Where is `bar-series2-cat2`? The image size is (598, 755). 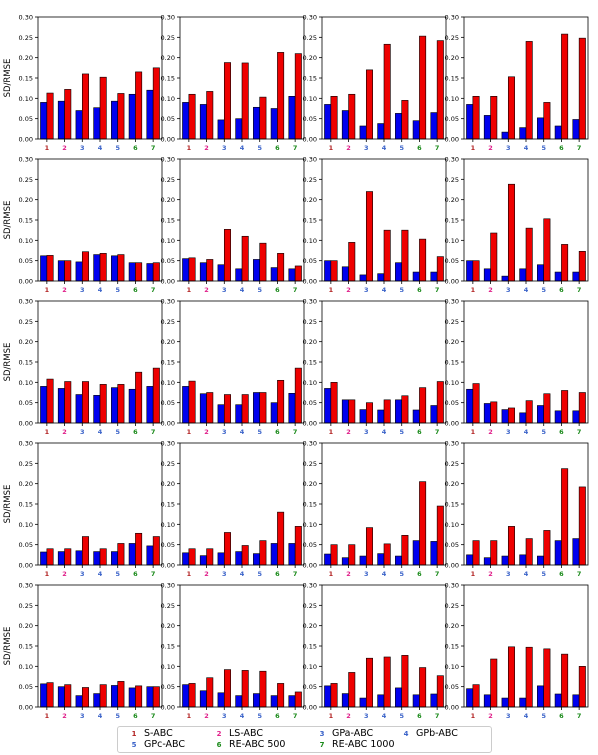 bar-series2-cat2 is located at coordinates (210, 692).